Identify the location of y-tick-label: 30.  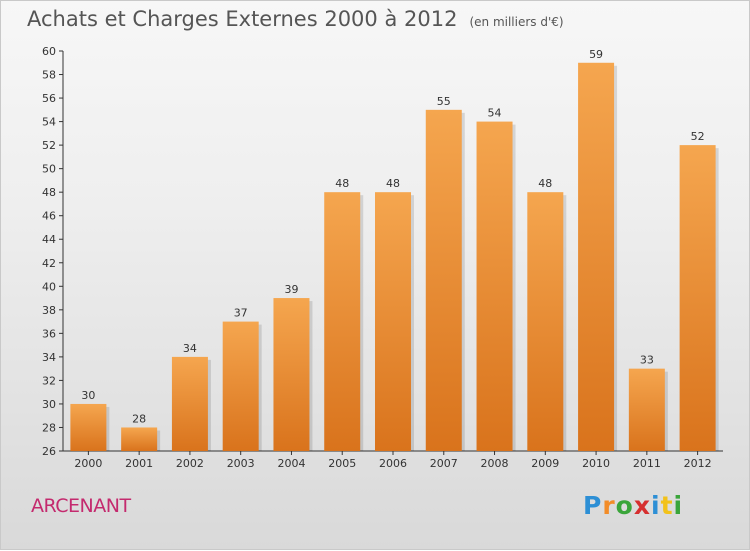
(49, 404).